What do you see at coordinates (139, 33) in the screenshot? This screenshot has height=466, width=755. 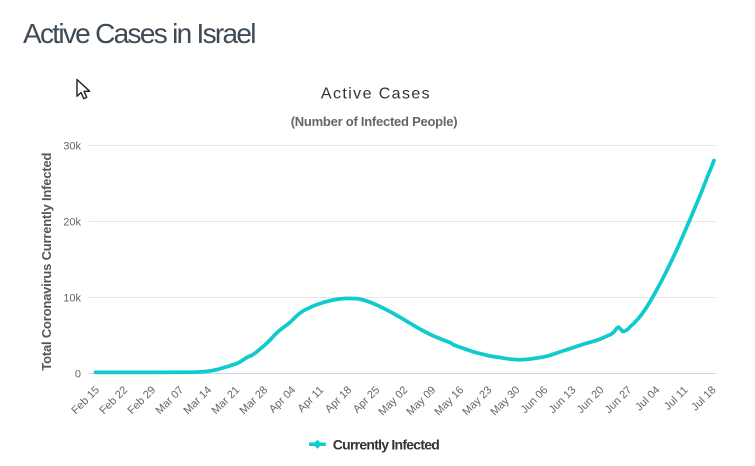 I see `svg-text: Active Cases in Israel` at bounding box center [139, 33].